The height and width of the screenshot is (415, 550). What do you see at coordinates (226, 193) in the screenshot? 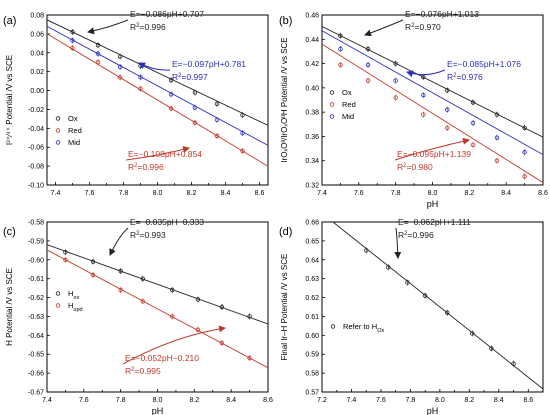
I see `x-tick-label: 8.4` at bounding box center [226, 193].